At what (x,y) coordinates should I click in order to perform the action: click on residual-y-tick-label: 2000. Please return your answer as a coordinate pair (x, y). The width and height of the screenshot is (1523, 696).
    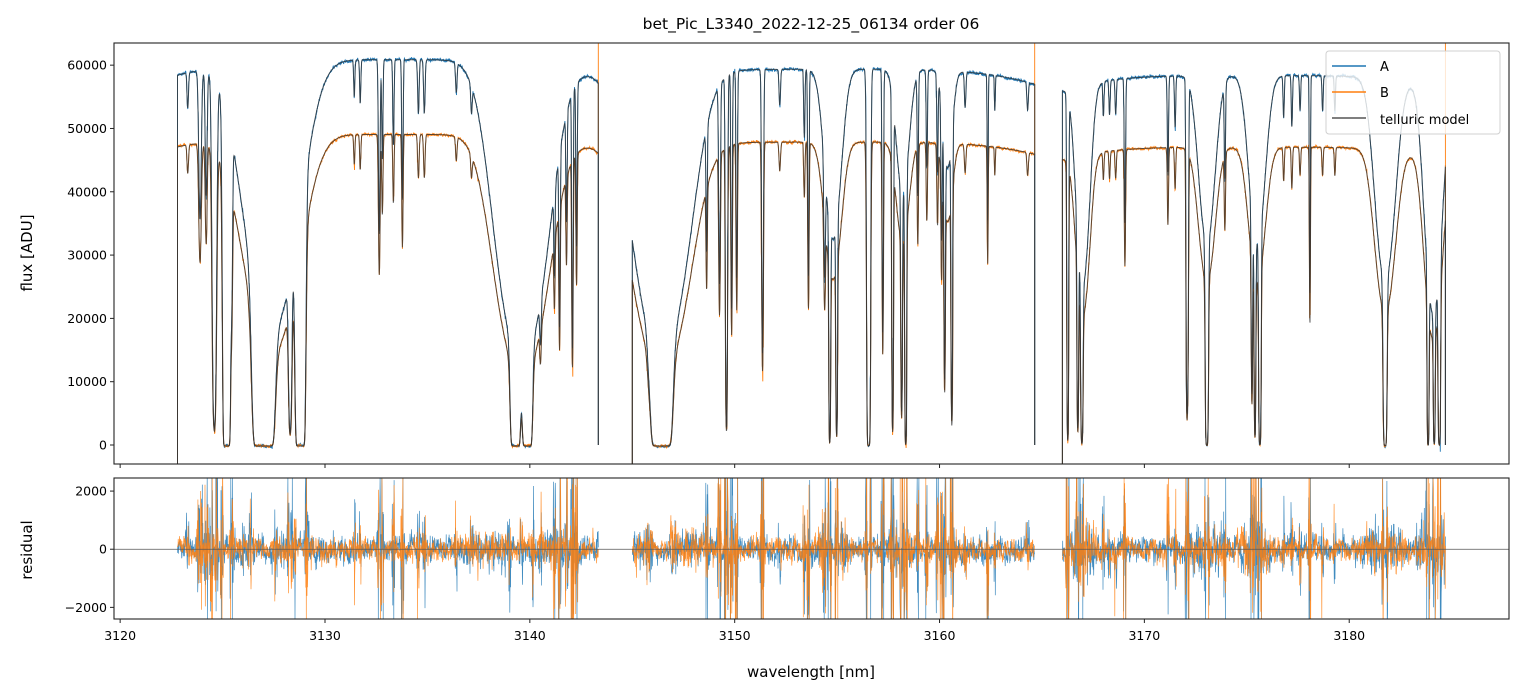
    Looking at the image, I should click on (91, 491).